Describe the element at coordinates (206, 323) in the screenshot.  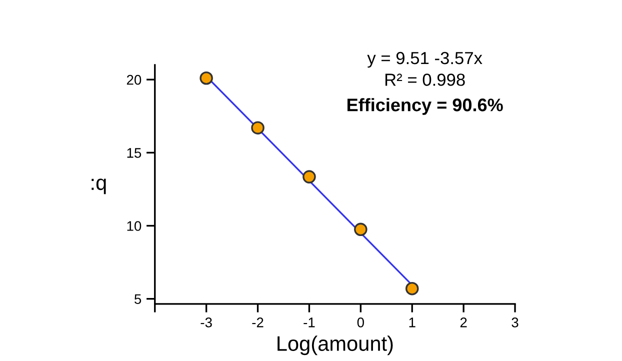
I see `x-tick-label: -3` at that location.